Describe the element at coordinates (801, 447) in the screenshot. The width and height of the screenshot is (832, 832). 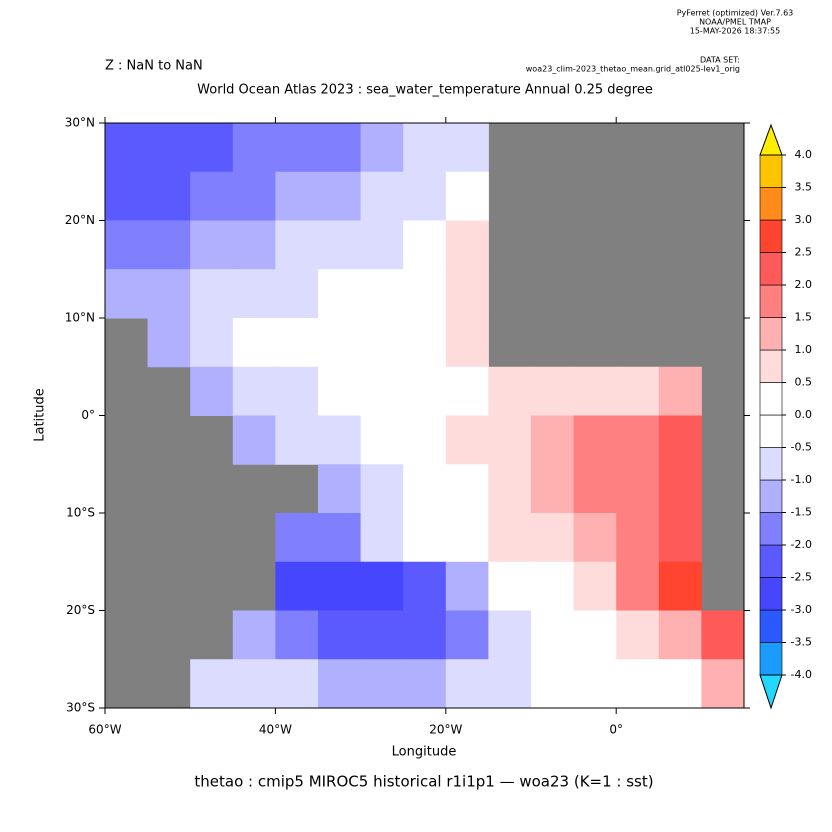
I see `colorbar-label: -0.5` at that location.